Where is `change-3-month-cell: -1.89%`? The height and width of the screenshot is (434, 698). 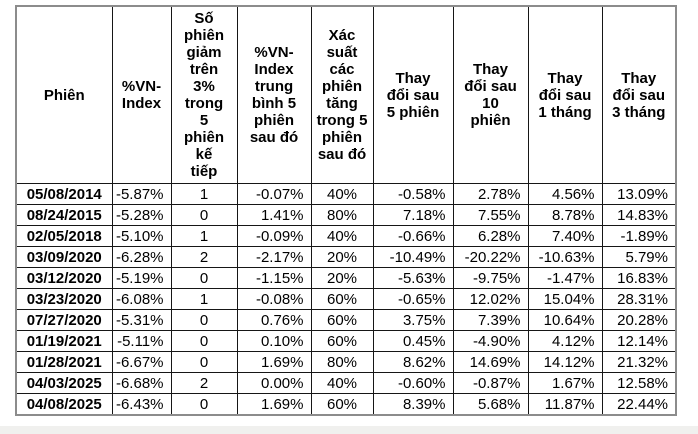
change-3-month-cell: -1.89% is located at coordinates (639, 236).